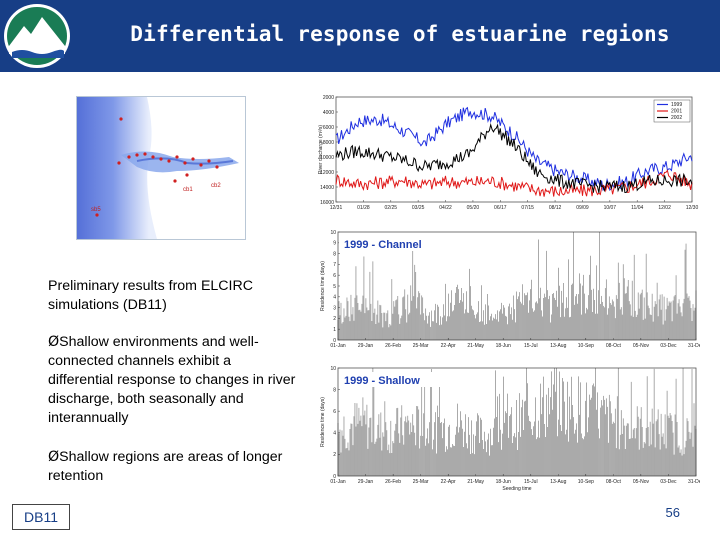  What do you see at coordinates (531, 346) in the screenshot?
I see `x-tick-label: 15-Jul` at bounding box center [531, 346].